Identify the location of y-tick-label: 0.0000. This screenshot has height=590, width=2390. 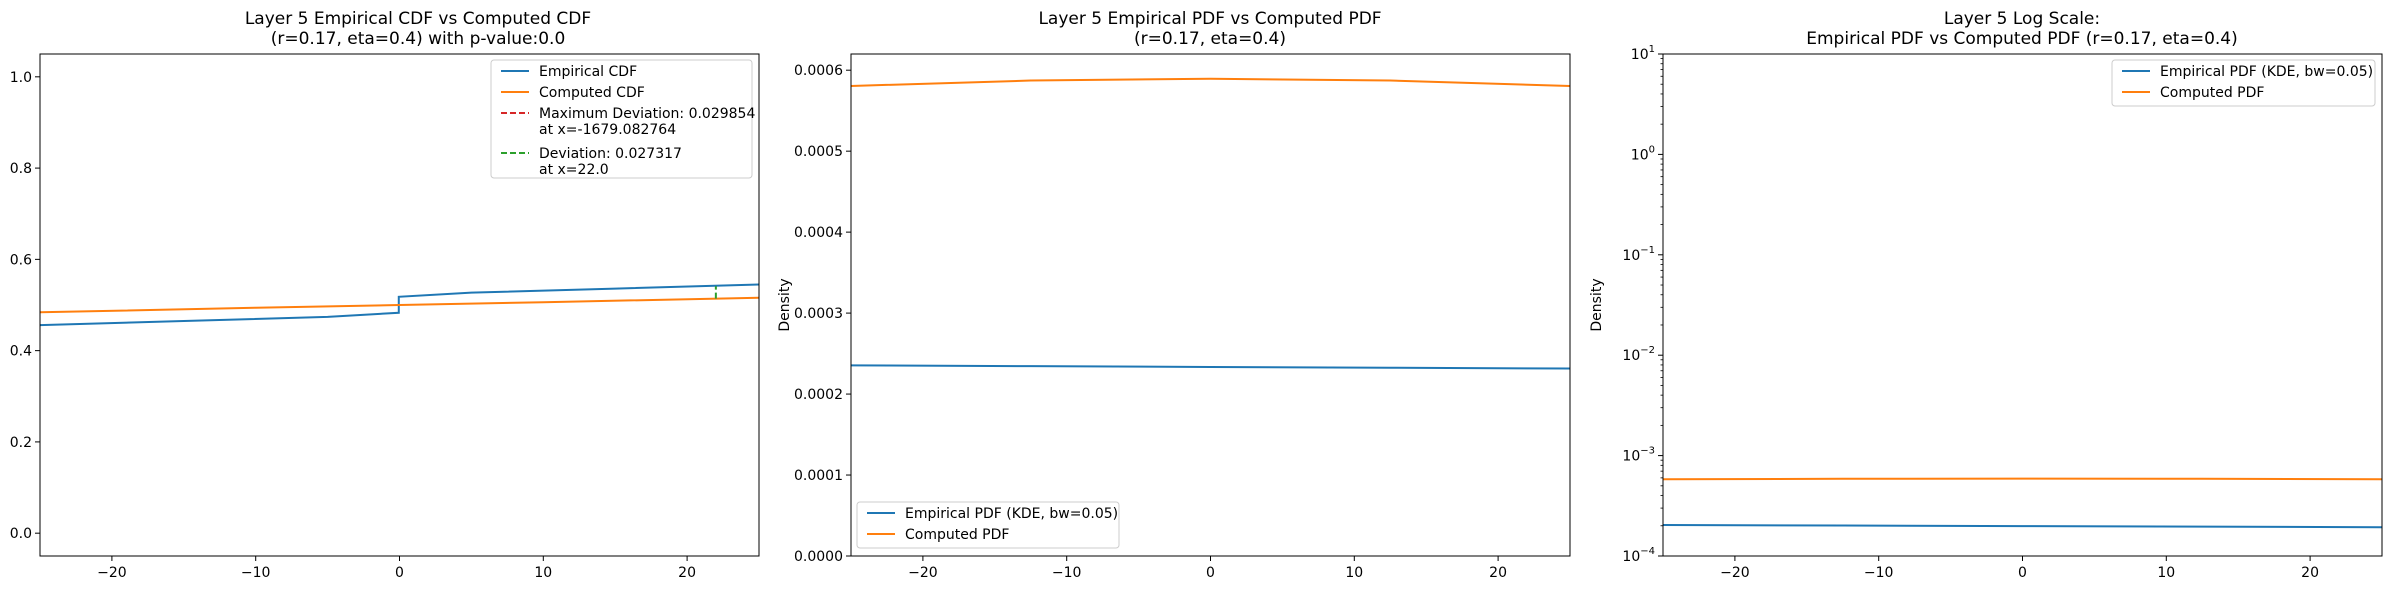
(818, 557).